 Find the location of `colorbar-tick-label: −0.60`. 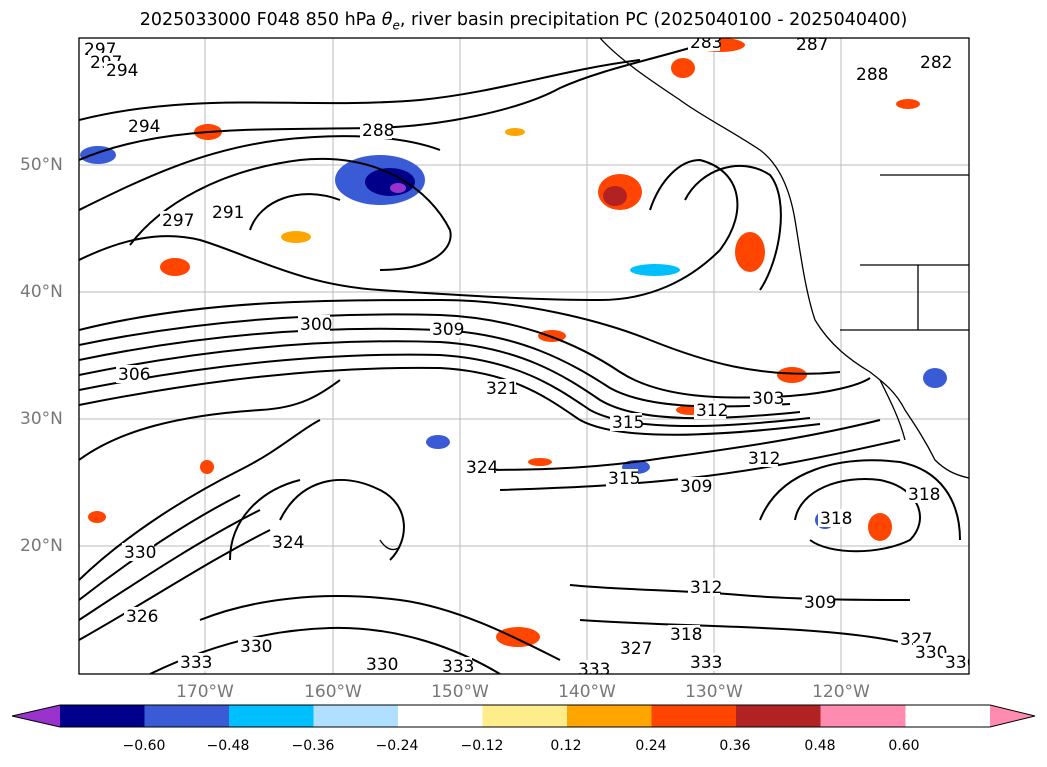

colorbar-tick-label: −0.60 is located at coordinates (144, 746).